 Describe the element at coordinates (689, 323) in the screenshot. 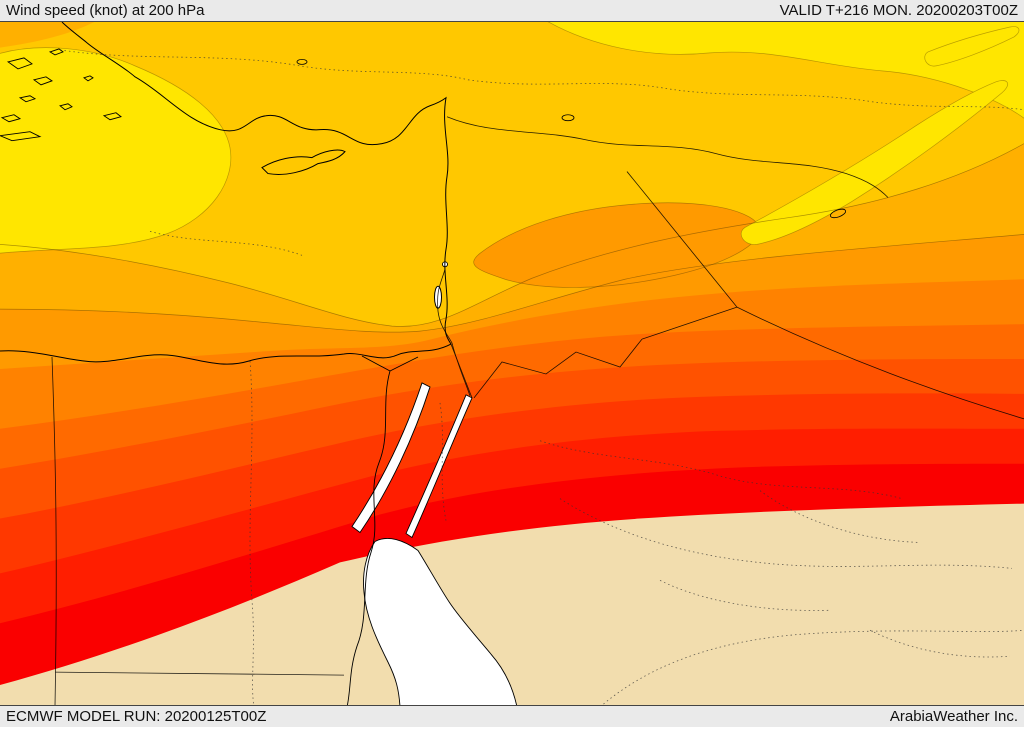

I see `iraq-jordan-border` at that location.